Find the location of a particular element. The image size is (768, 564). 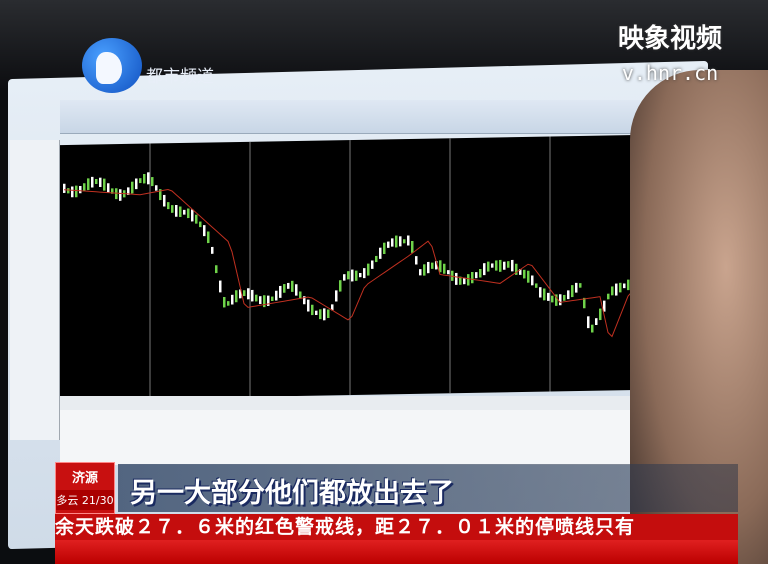

terminal-panel is located at coordinates (360, 437).